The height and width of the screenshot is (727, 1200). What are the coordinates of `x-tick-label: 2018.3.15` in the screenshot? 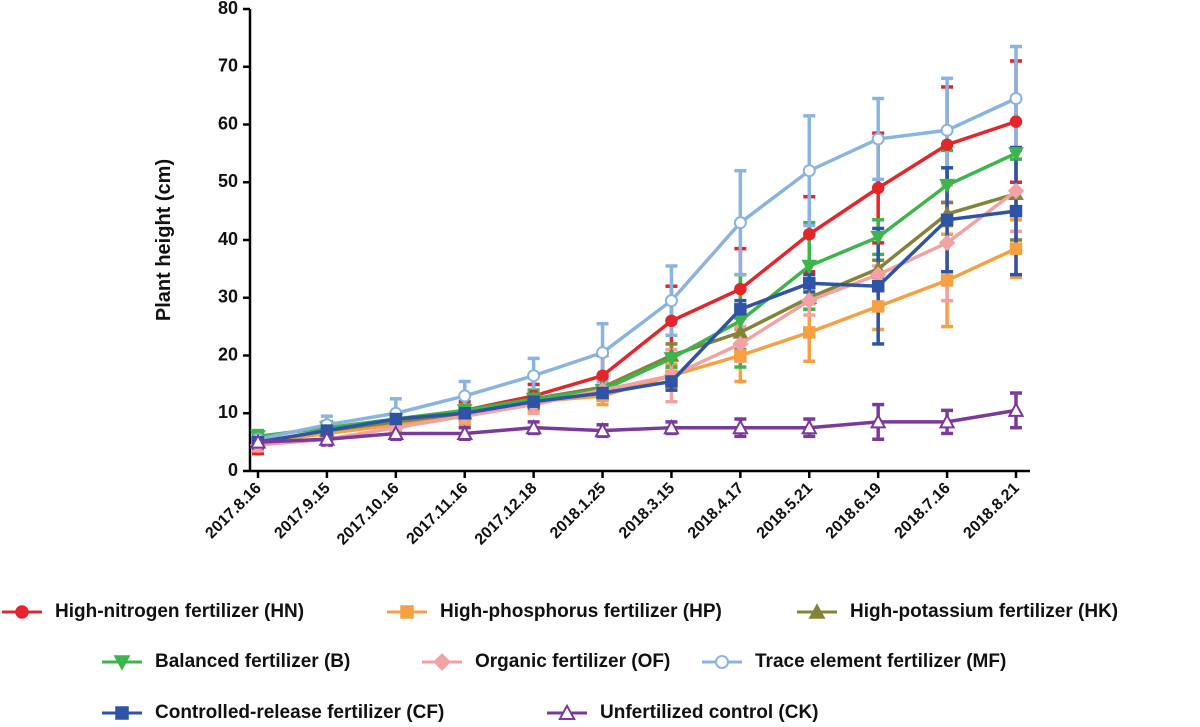 It's located at (647, 511).